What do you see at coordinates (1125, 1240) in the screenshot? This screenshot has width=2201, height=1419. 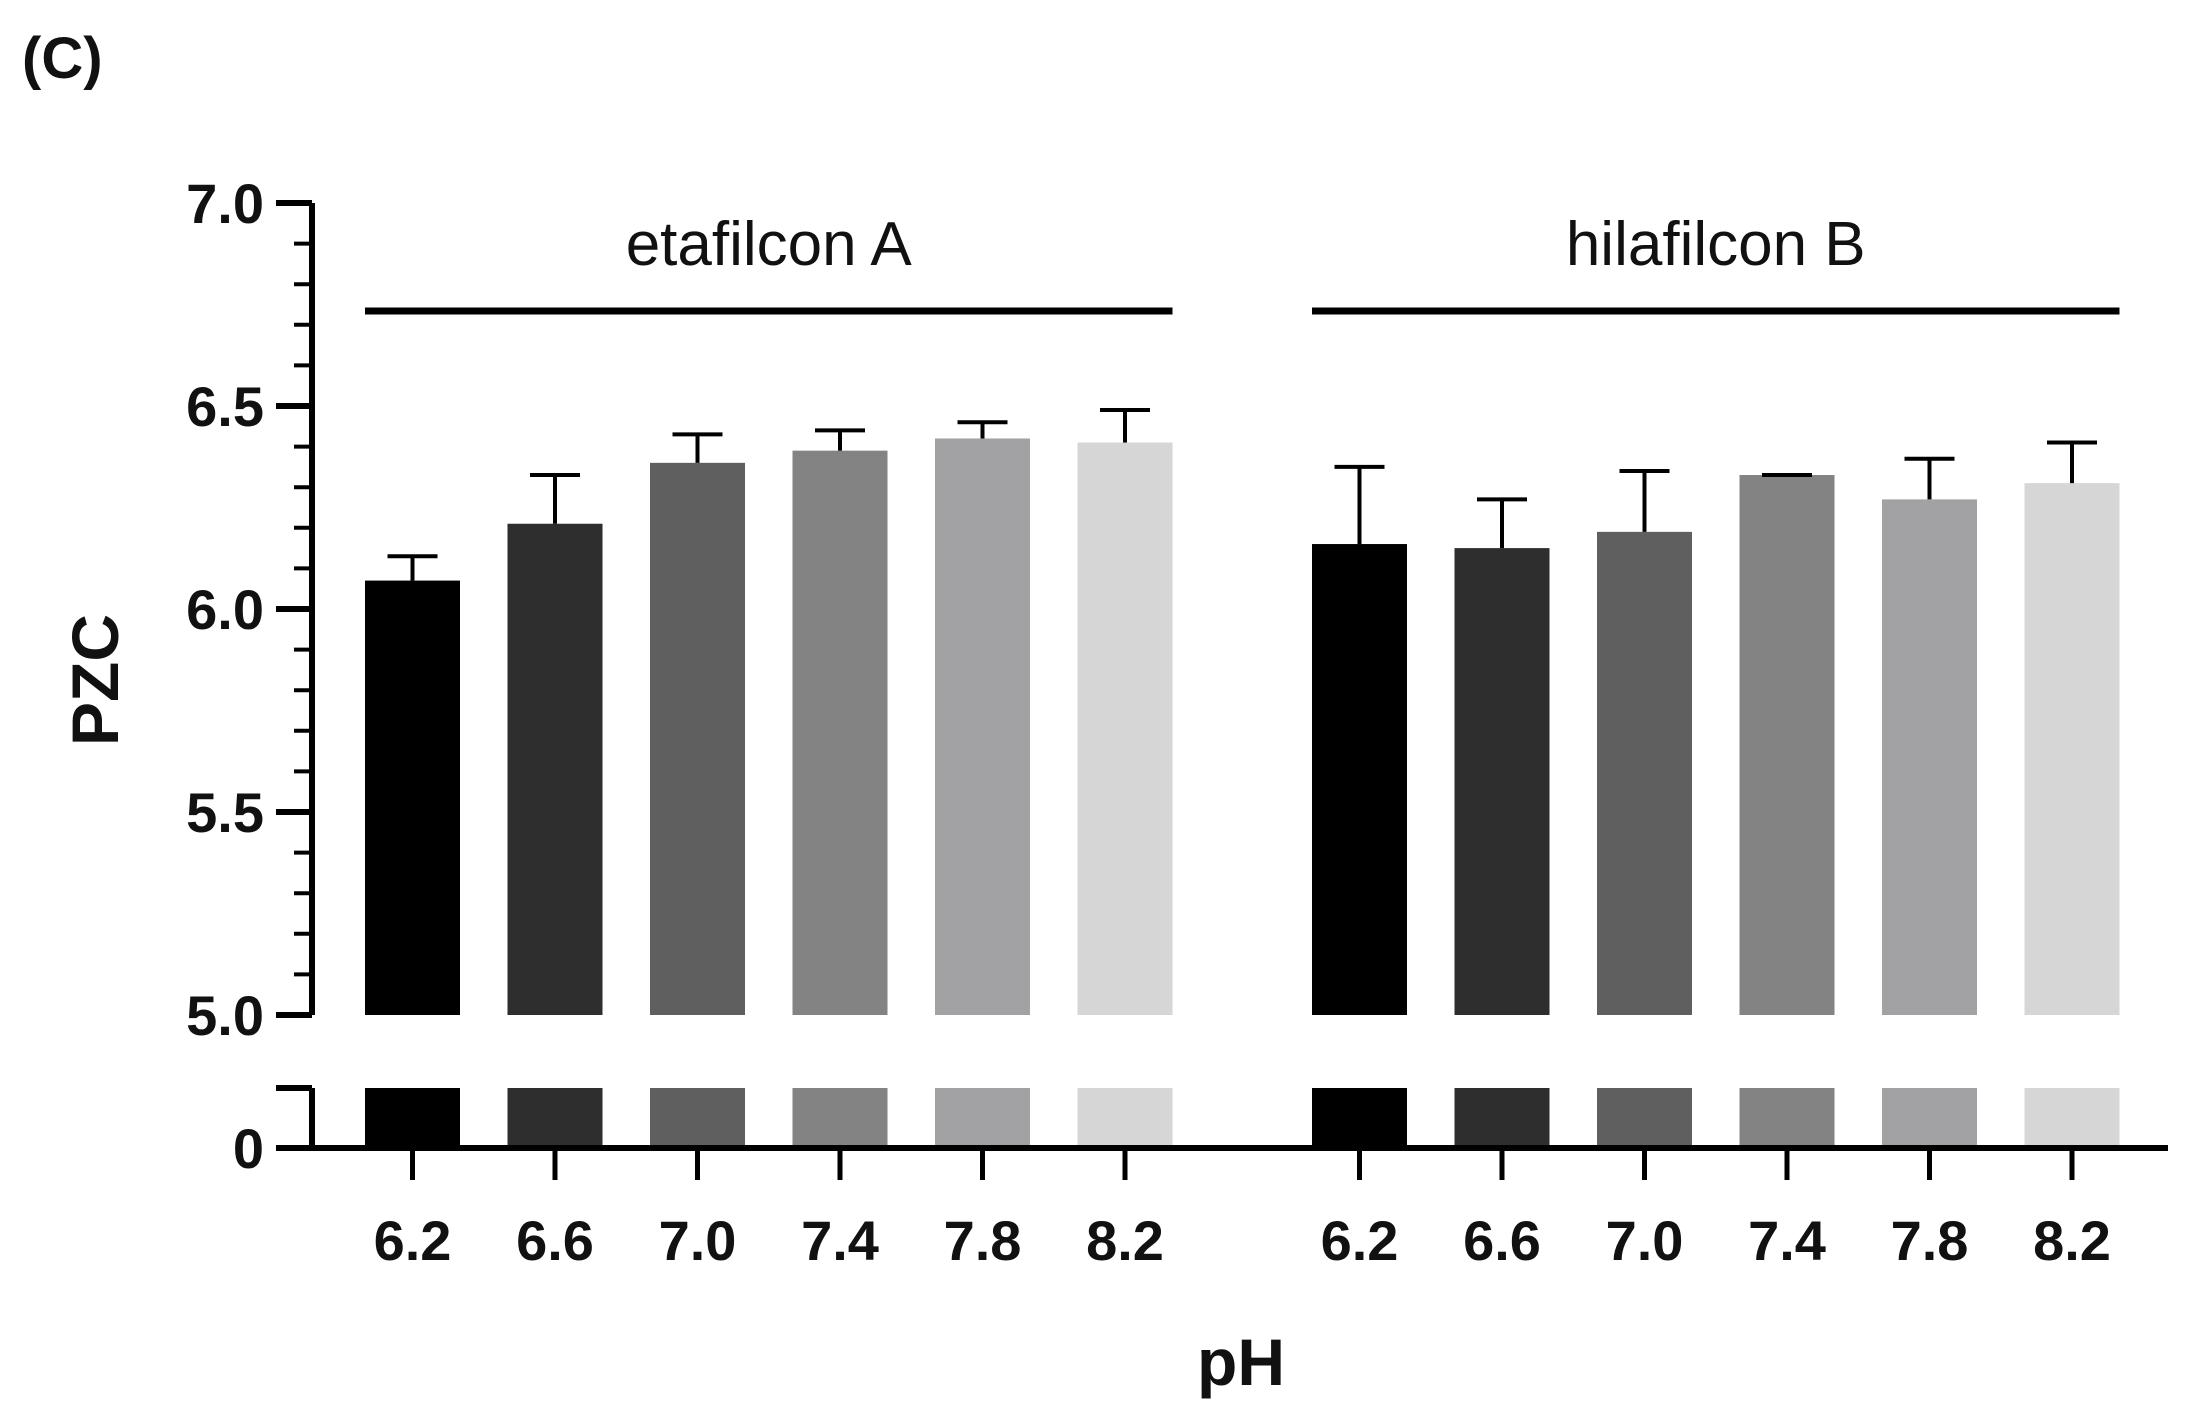 I see `x-tick-label-0-5: 8.2` at bounding box center [1125, 1240].